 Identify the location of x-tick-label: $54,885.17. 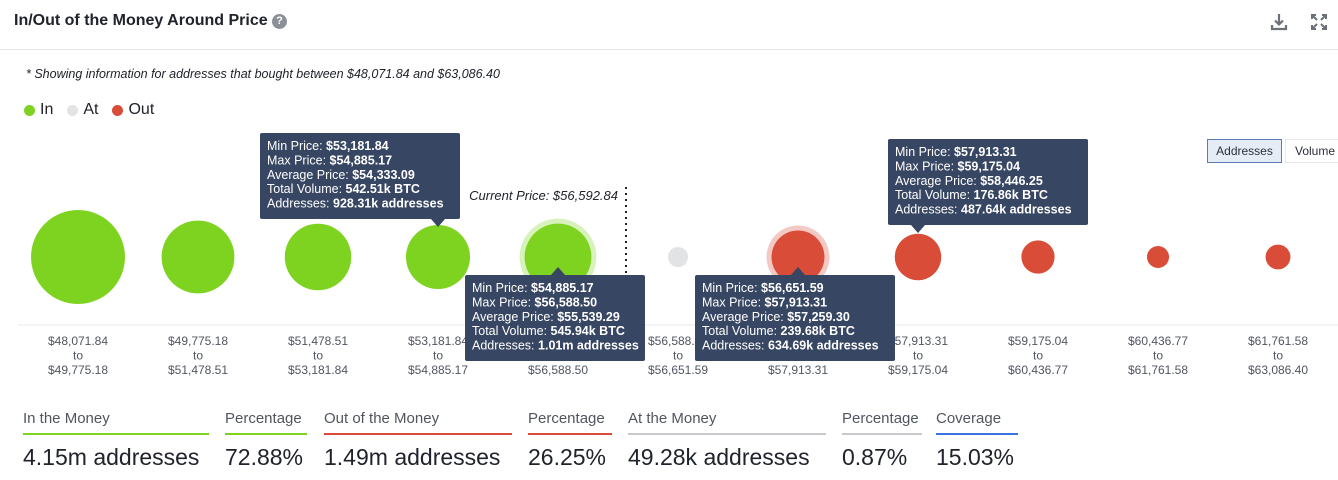
(438, 370).